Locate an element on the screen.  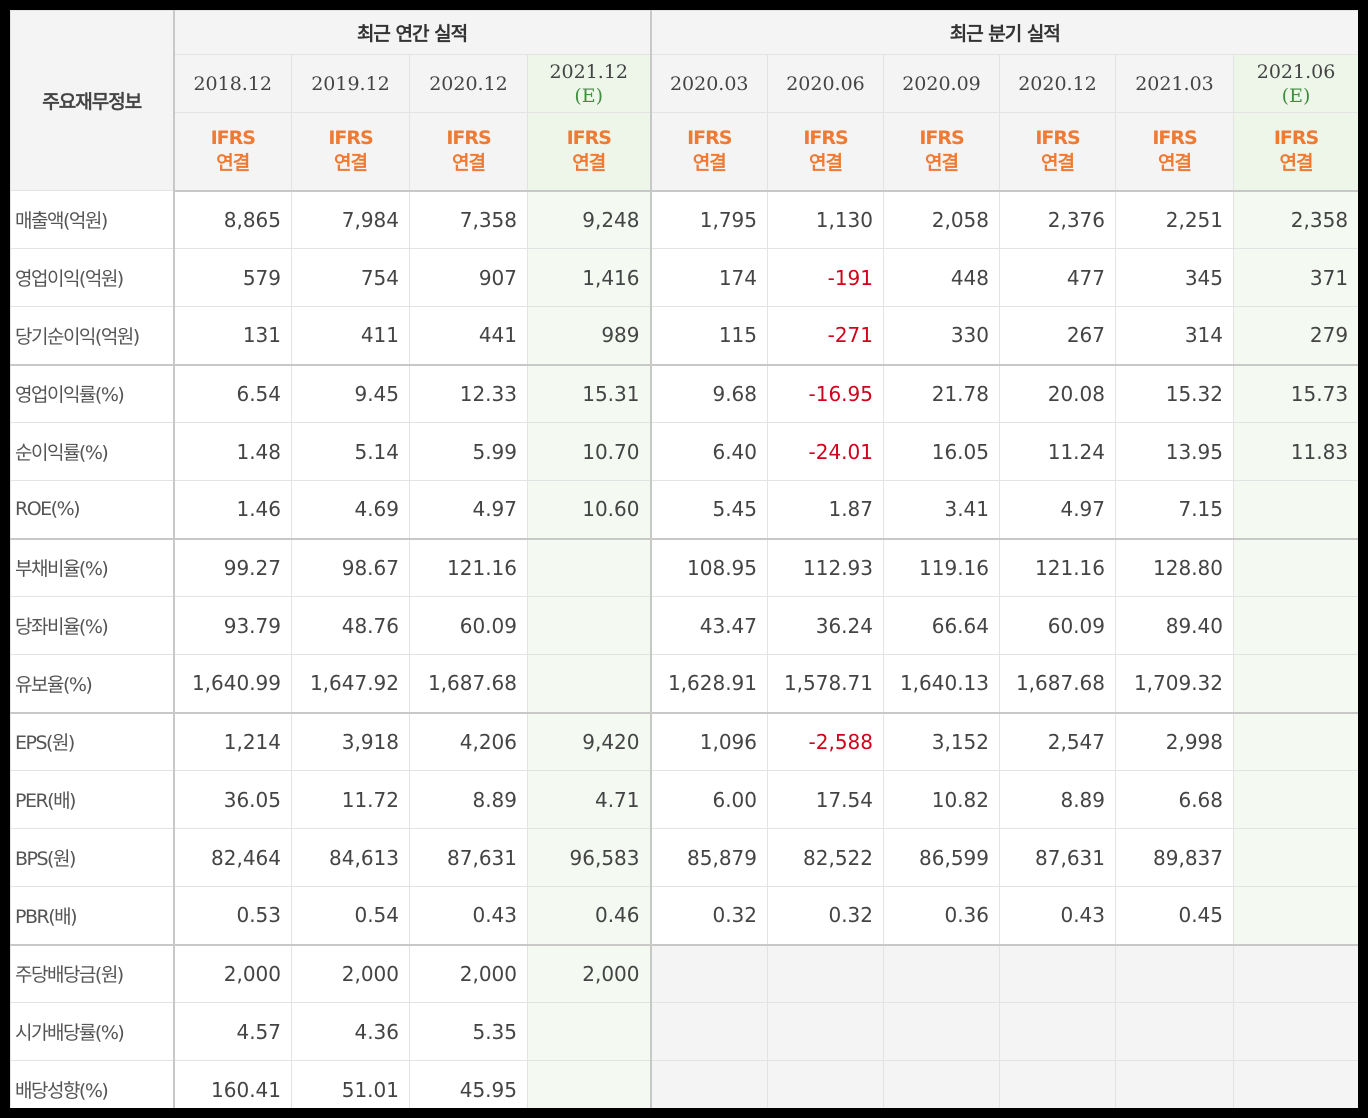
row-label: 시가배당률(%) is located at coordinates (92, 1031).